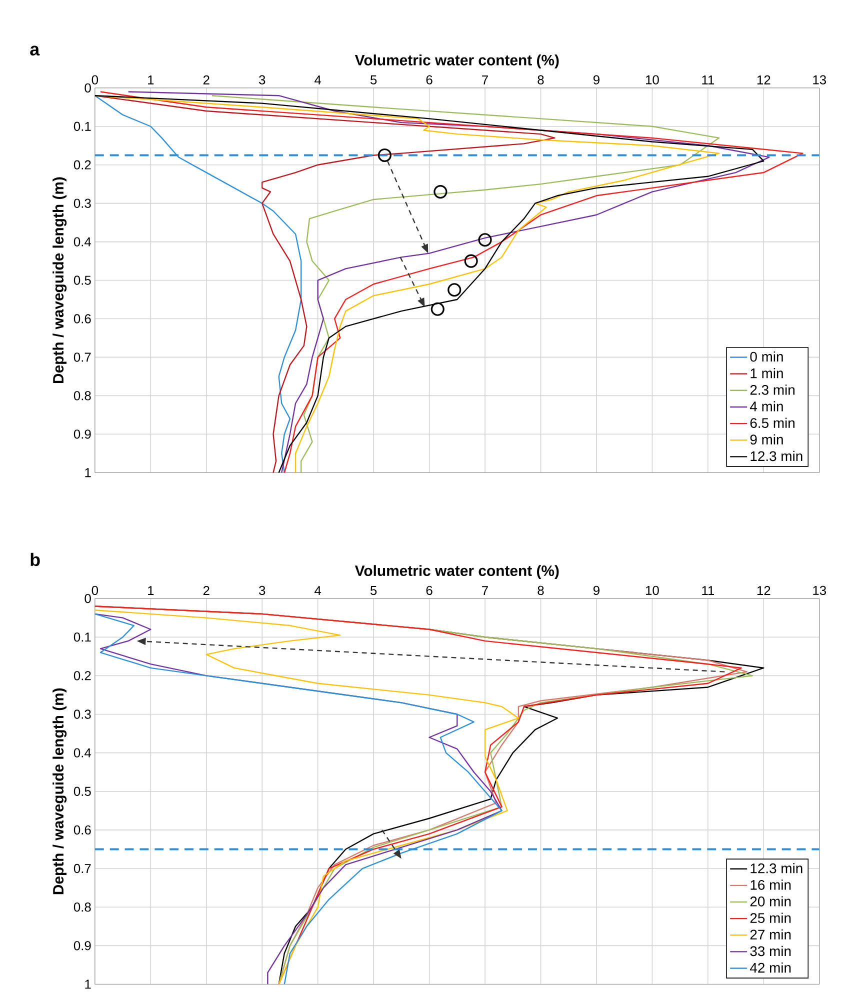 This screenshot has width=861, height=992. What do you see at coordinates (770, 934) in the screenshot?
I see `legend-label: 27 min` at bounding box center [770, 934].